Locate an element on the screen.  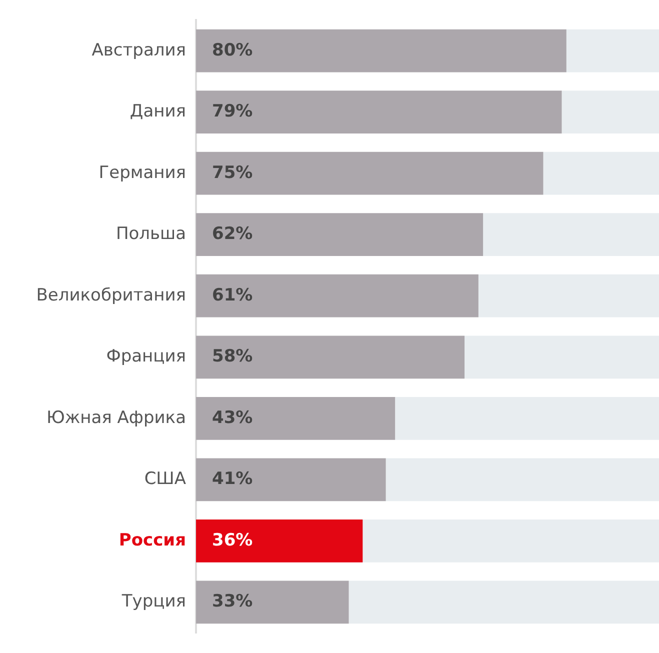
data-label: 79% is located at coordinates (232, 112).